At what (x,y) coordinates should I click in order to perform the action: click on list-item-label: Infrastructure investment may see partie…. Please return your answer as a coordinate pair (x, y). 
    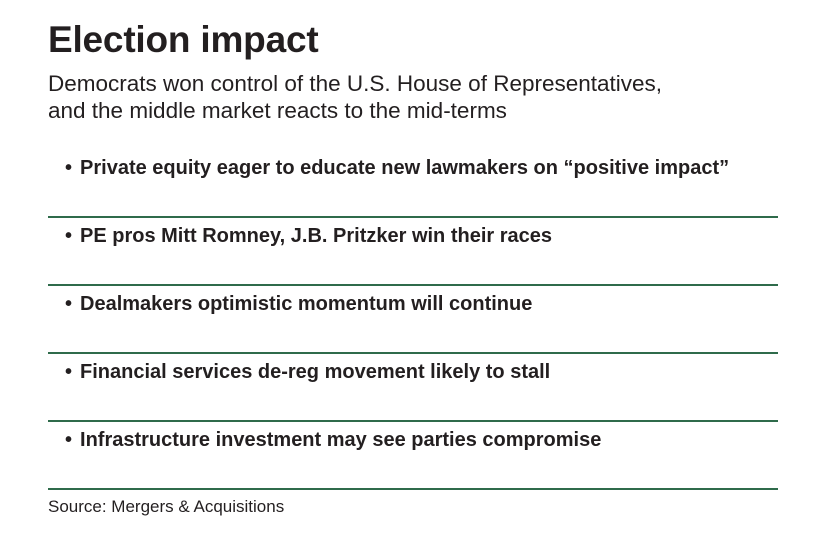
    Looking at the image, I should click on (341, 440).